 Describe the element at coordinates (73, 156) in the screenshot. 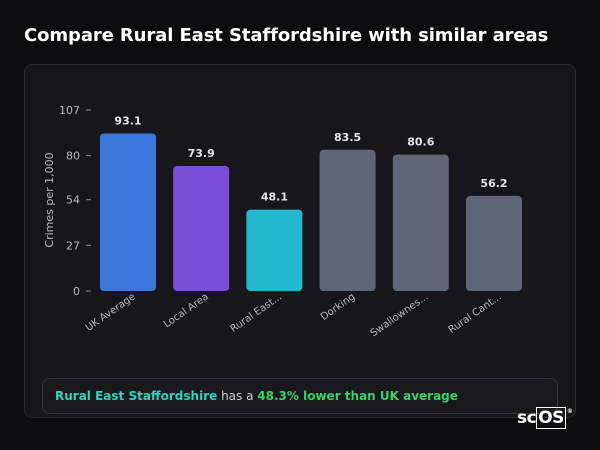

I see `y-tick-label: 80` at that location.